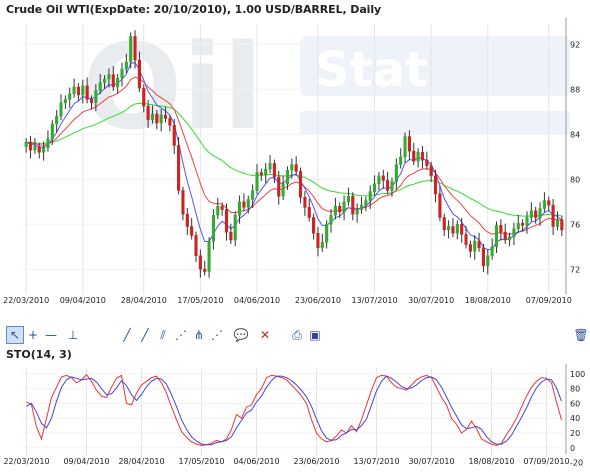  Describe the element at coordinates (376, 461) in the screenshot. I see `sto-date-tick-label: 13/07/2010` at that location.